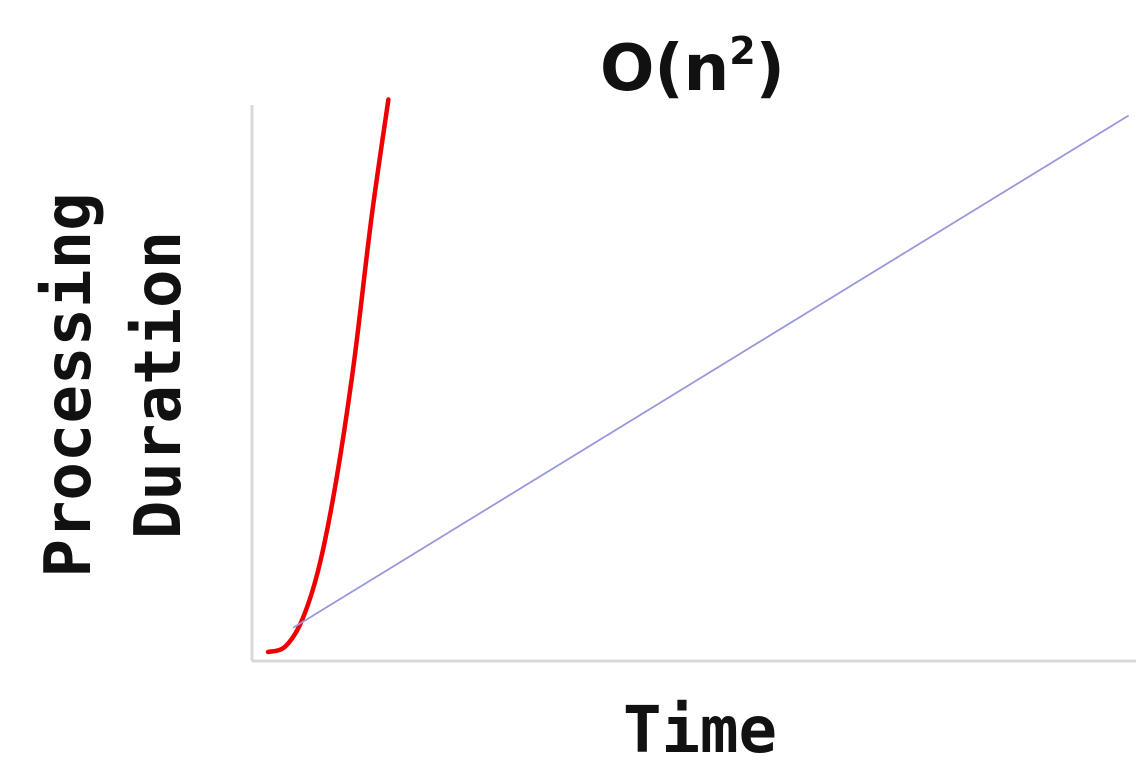 Image resolution: width=1138 pixels, height=767 pixels. Describe the element at coordinates (742, 51) in the screenshot. I see `title-superscript: 2` at that location.